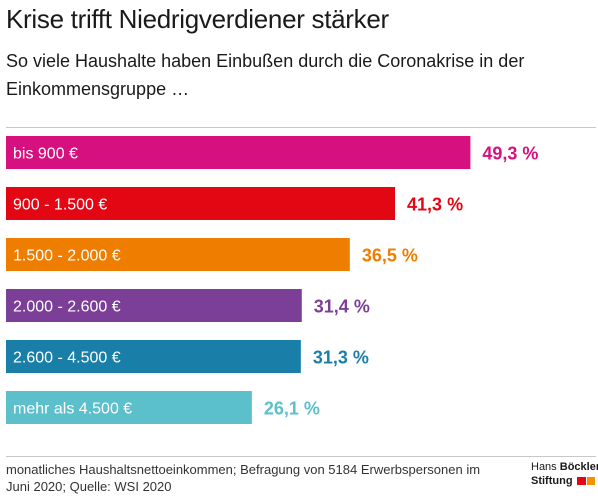 The height and width of the screenshot is (498, 598). I want to click on logo-color-mark, so click(586, 481).